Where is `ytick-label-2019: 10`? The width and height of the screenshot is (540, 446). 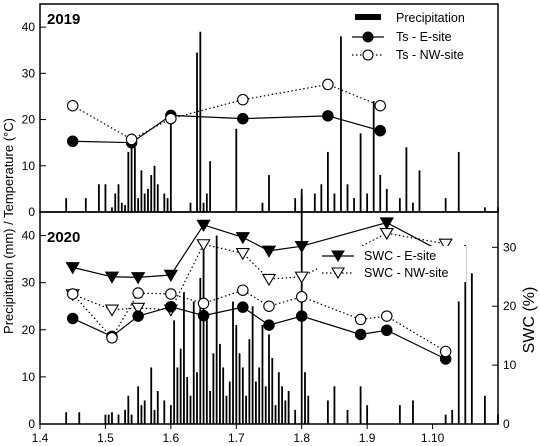
ytick-label-2019: 10 is located at coordinates (29, 166).